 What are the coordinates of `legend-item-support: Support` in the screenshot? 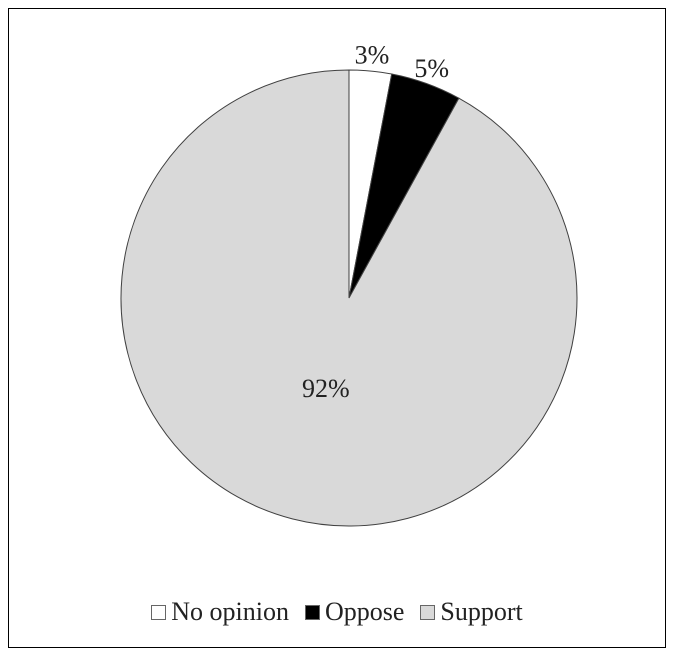 It's located at (471, 612).